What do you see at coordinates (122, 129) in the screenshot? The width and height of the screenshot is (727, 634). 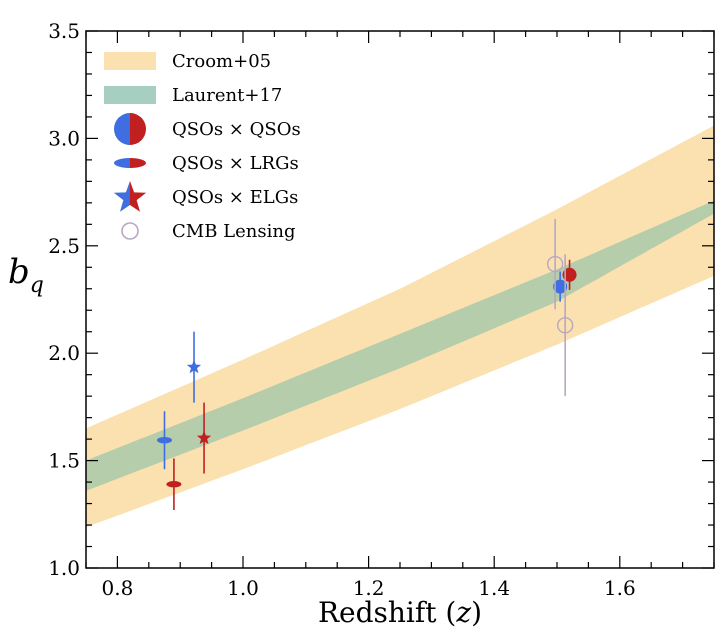 I see `legend-icon-circle-left` at bounding box center [122, 129].